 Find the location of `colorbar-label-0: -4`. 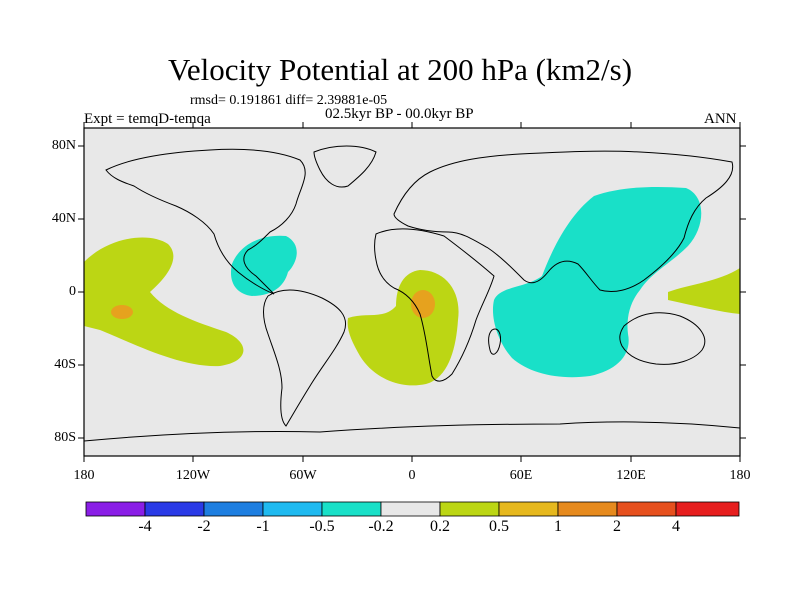

colorbar-label-0: -4 is located at coordinates (145, 526).